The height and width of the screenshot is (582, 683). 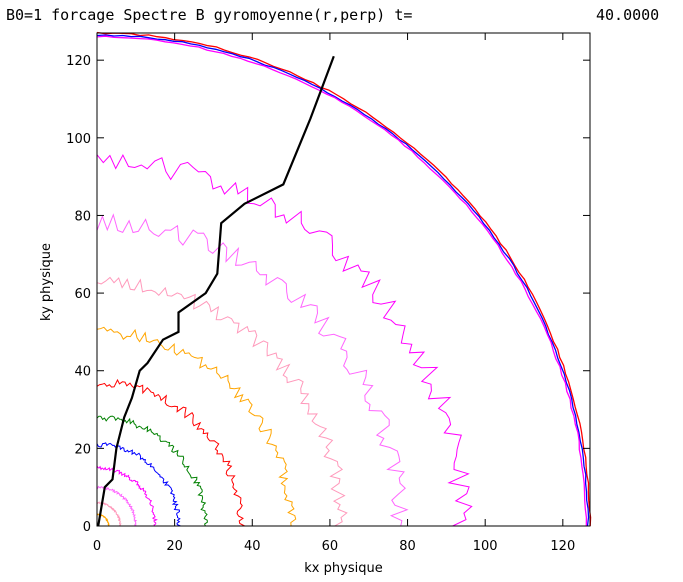 I want to click on x-tick-label: 60, so click(x=330, y=546).